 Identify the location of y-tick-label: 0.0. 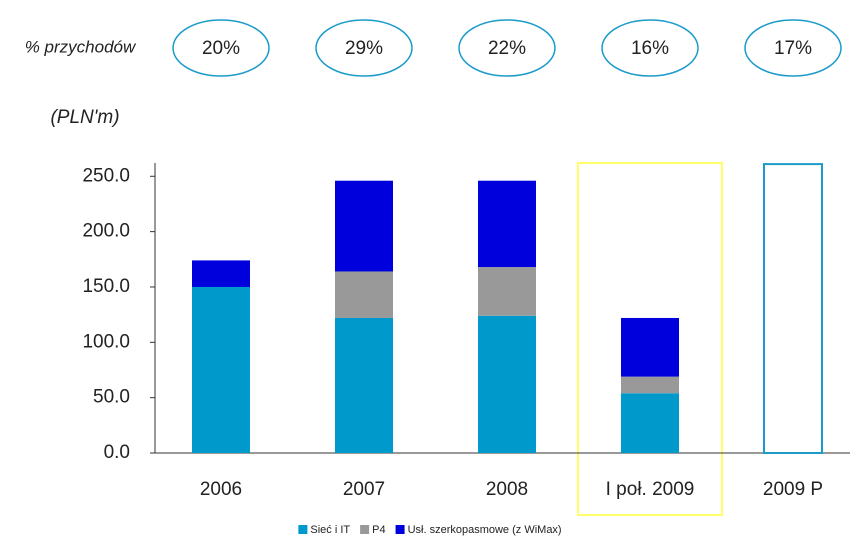
(117, 452).